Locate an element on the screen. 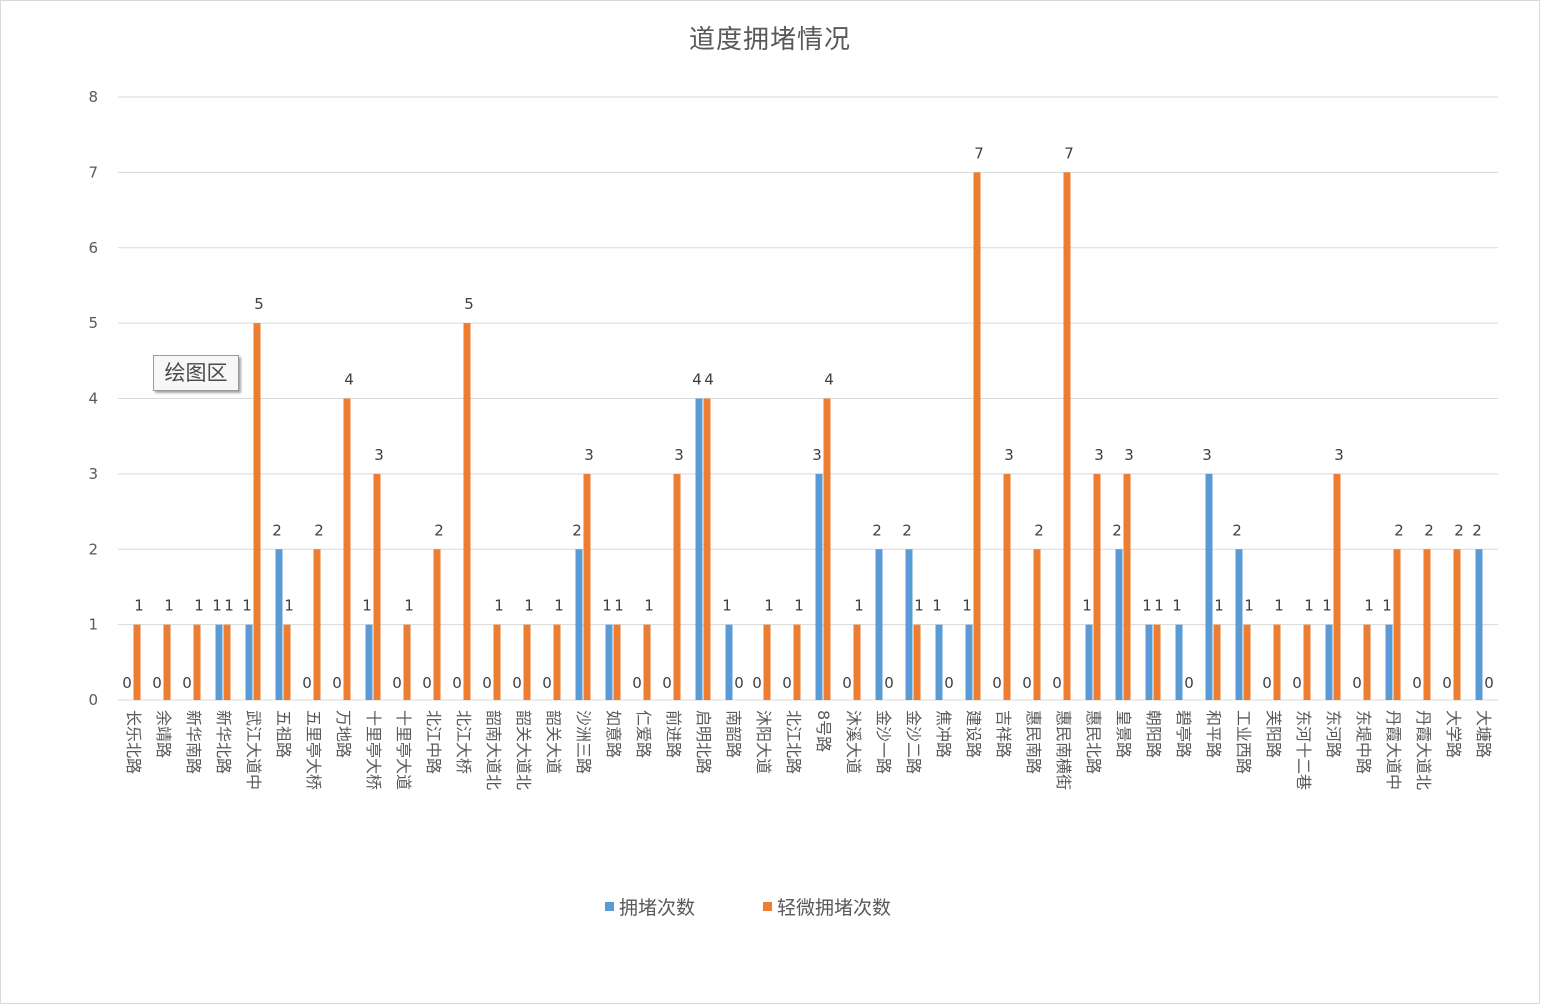  x-tick-label: 余靖路 is located at coordinates (163, 734).